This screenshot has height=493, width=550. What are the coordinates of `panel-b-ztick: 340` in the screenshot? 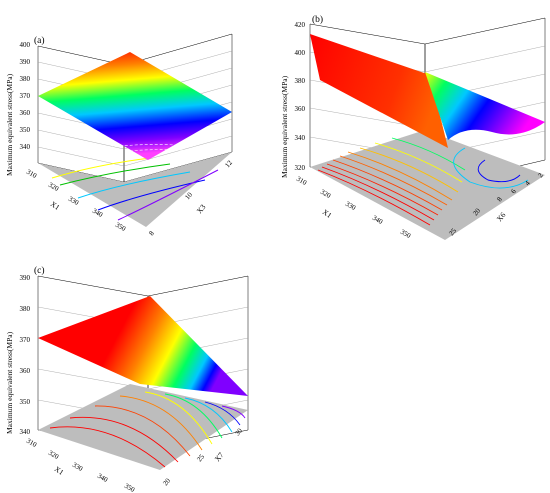 It's located at (300, 138).